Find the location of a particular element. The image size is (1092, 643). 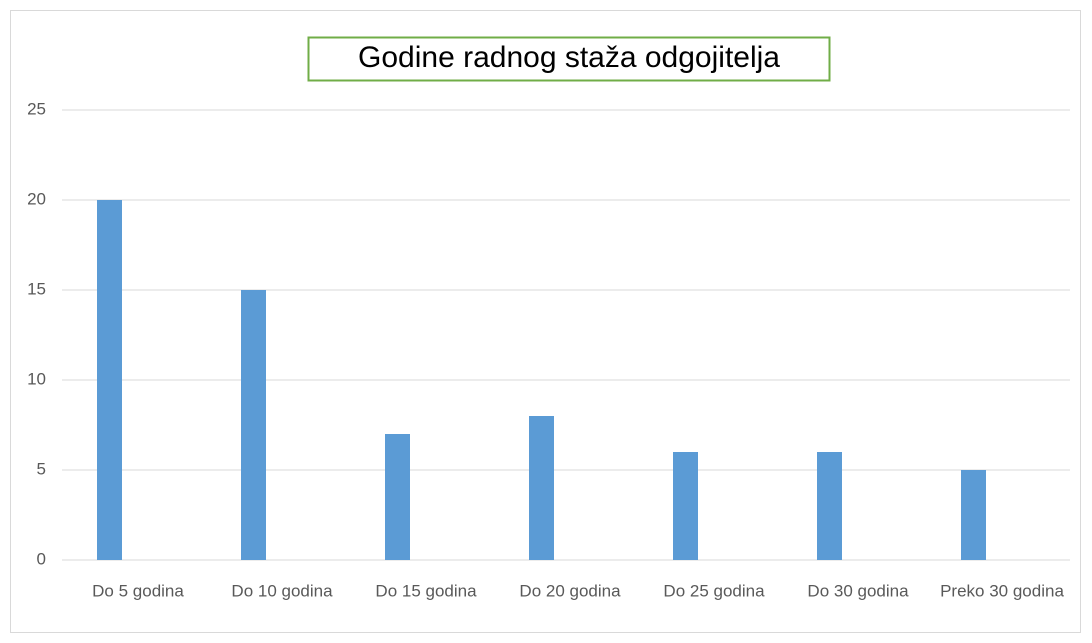

x-tick-label: Do 25 godina is located at coordinates (714, 590).